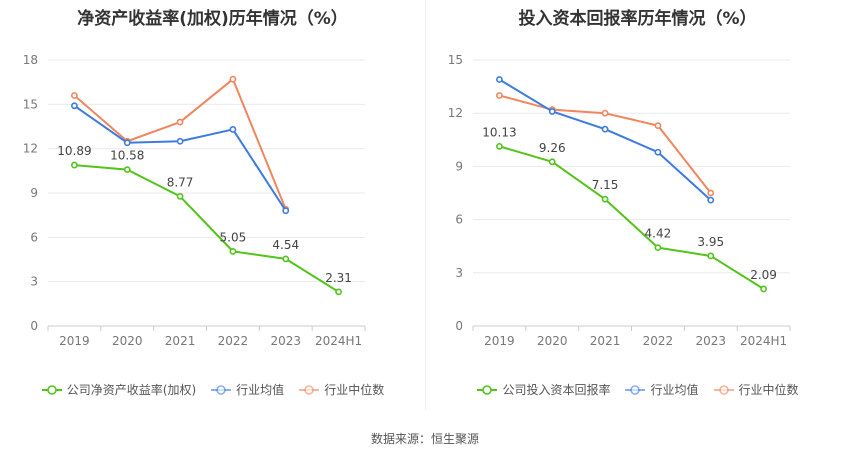 This screenshot has height=459, width=850. I want to click on chart-title: 投入资本回报率历年情况（%）, so click(637, 19).